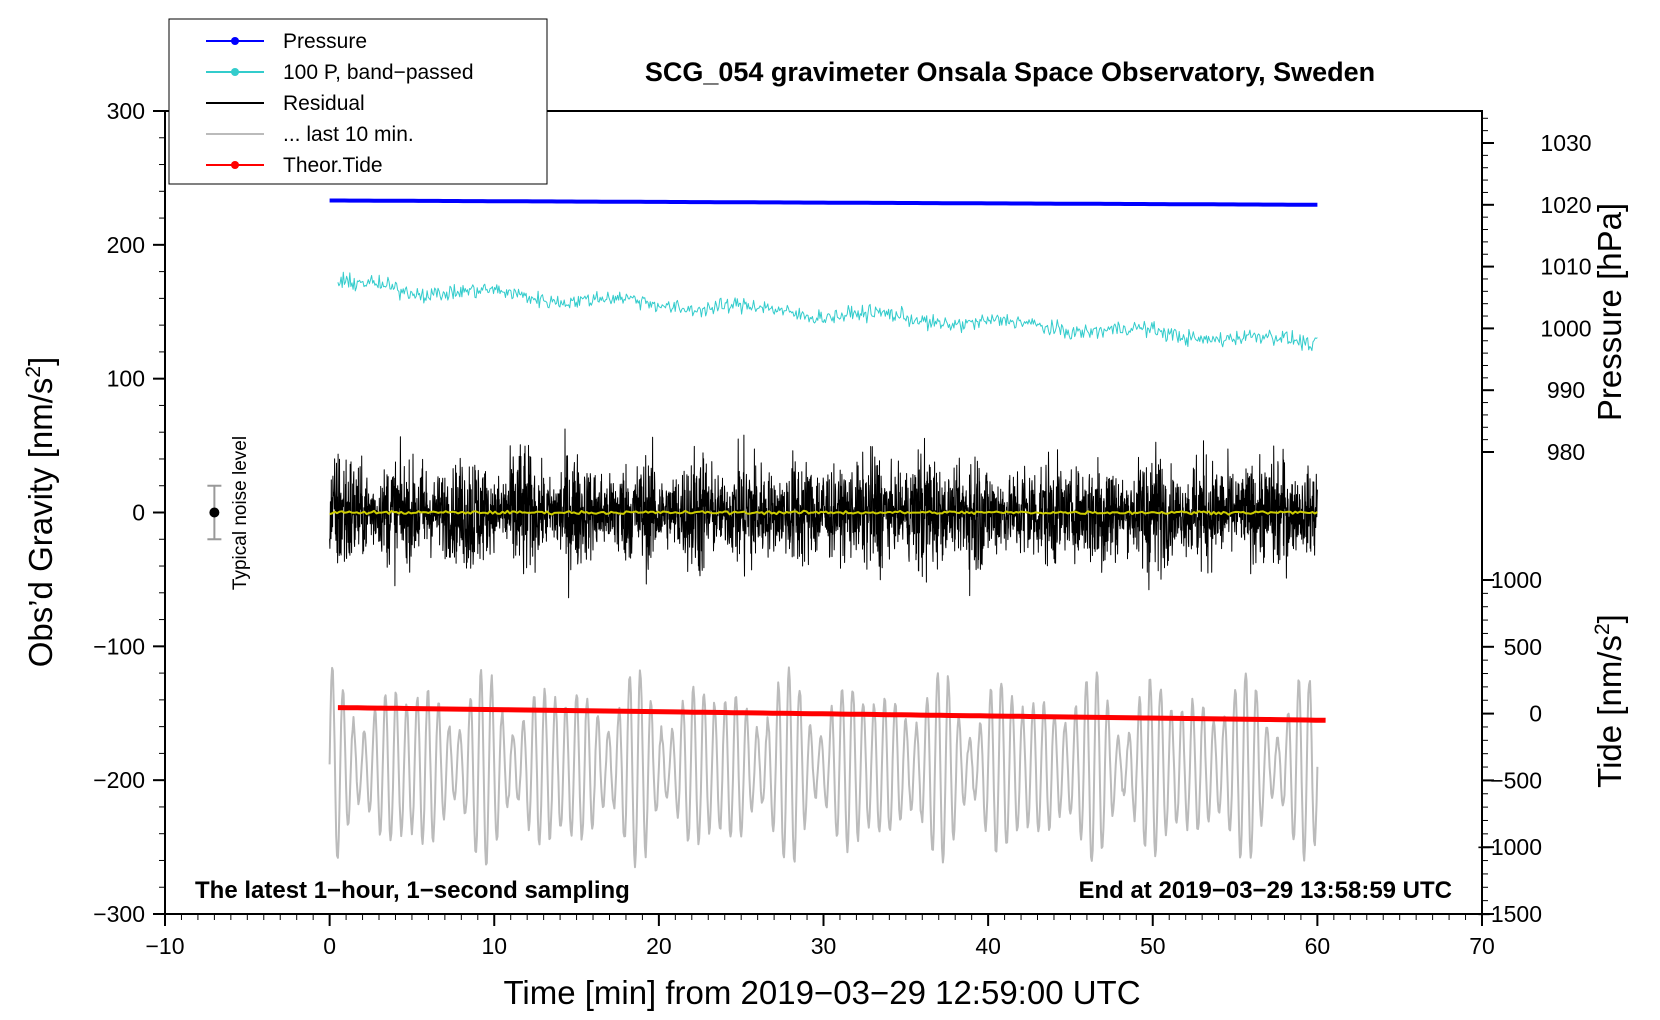  Describe the element at coordinates (1609, 711) in the screenshot. I see `tide-axis-title-main: Tide [nm/s` at that location.